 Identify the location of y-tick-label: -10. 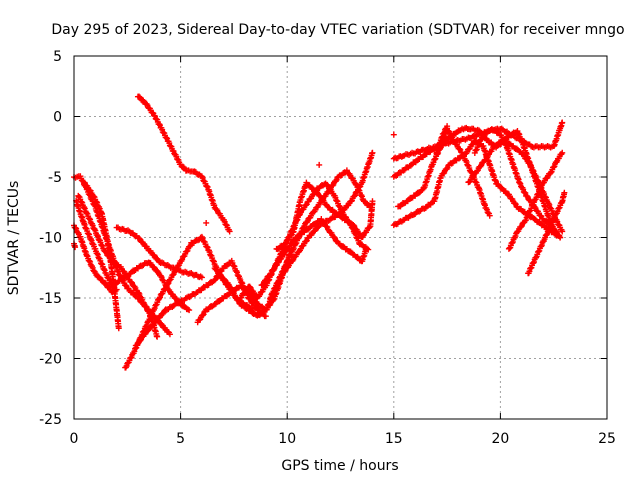
(50, 239).